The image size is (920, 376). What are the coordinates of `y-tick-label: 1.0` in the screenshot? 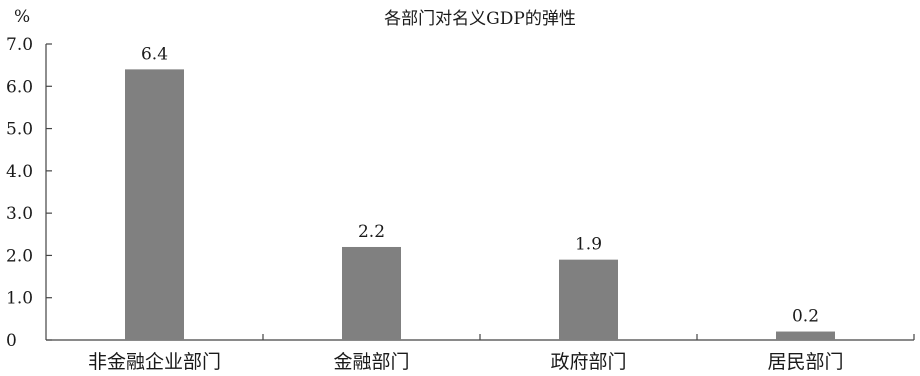 It's located at (19, 299).